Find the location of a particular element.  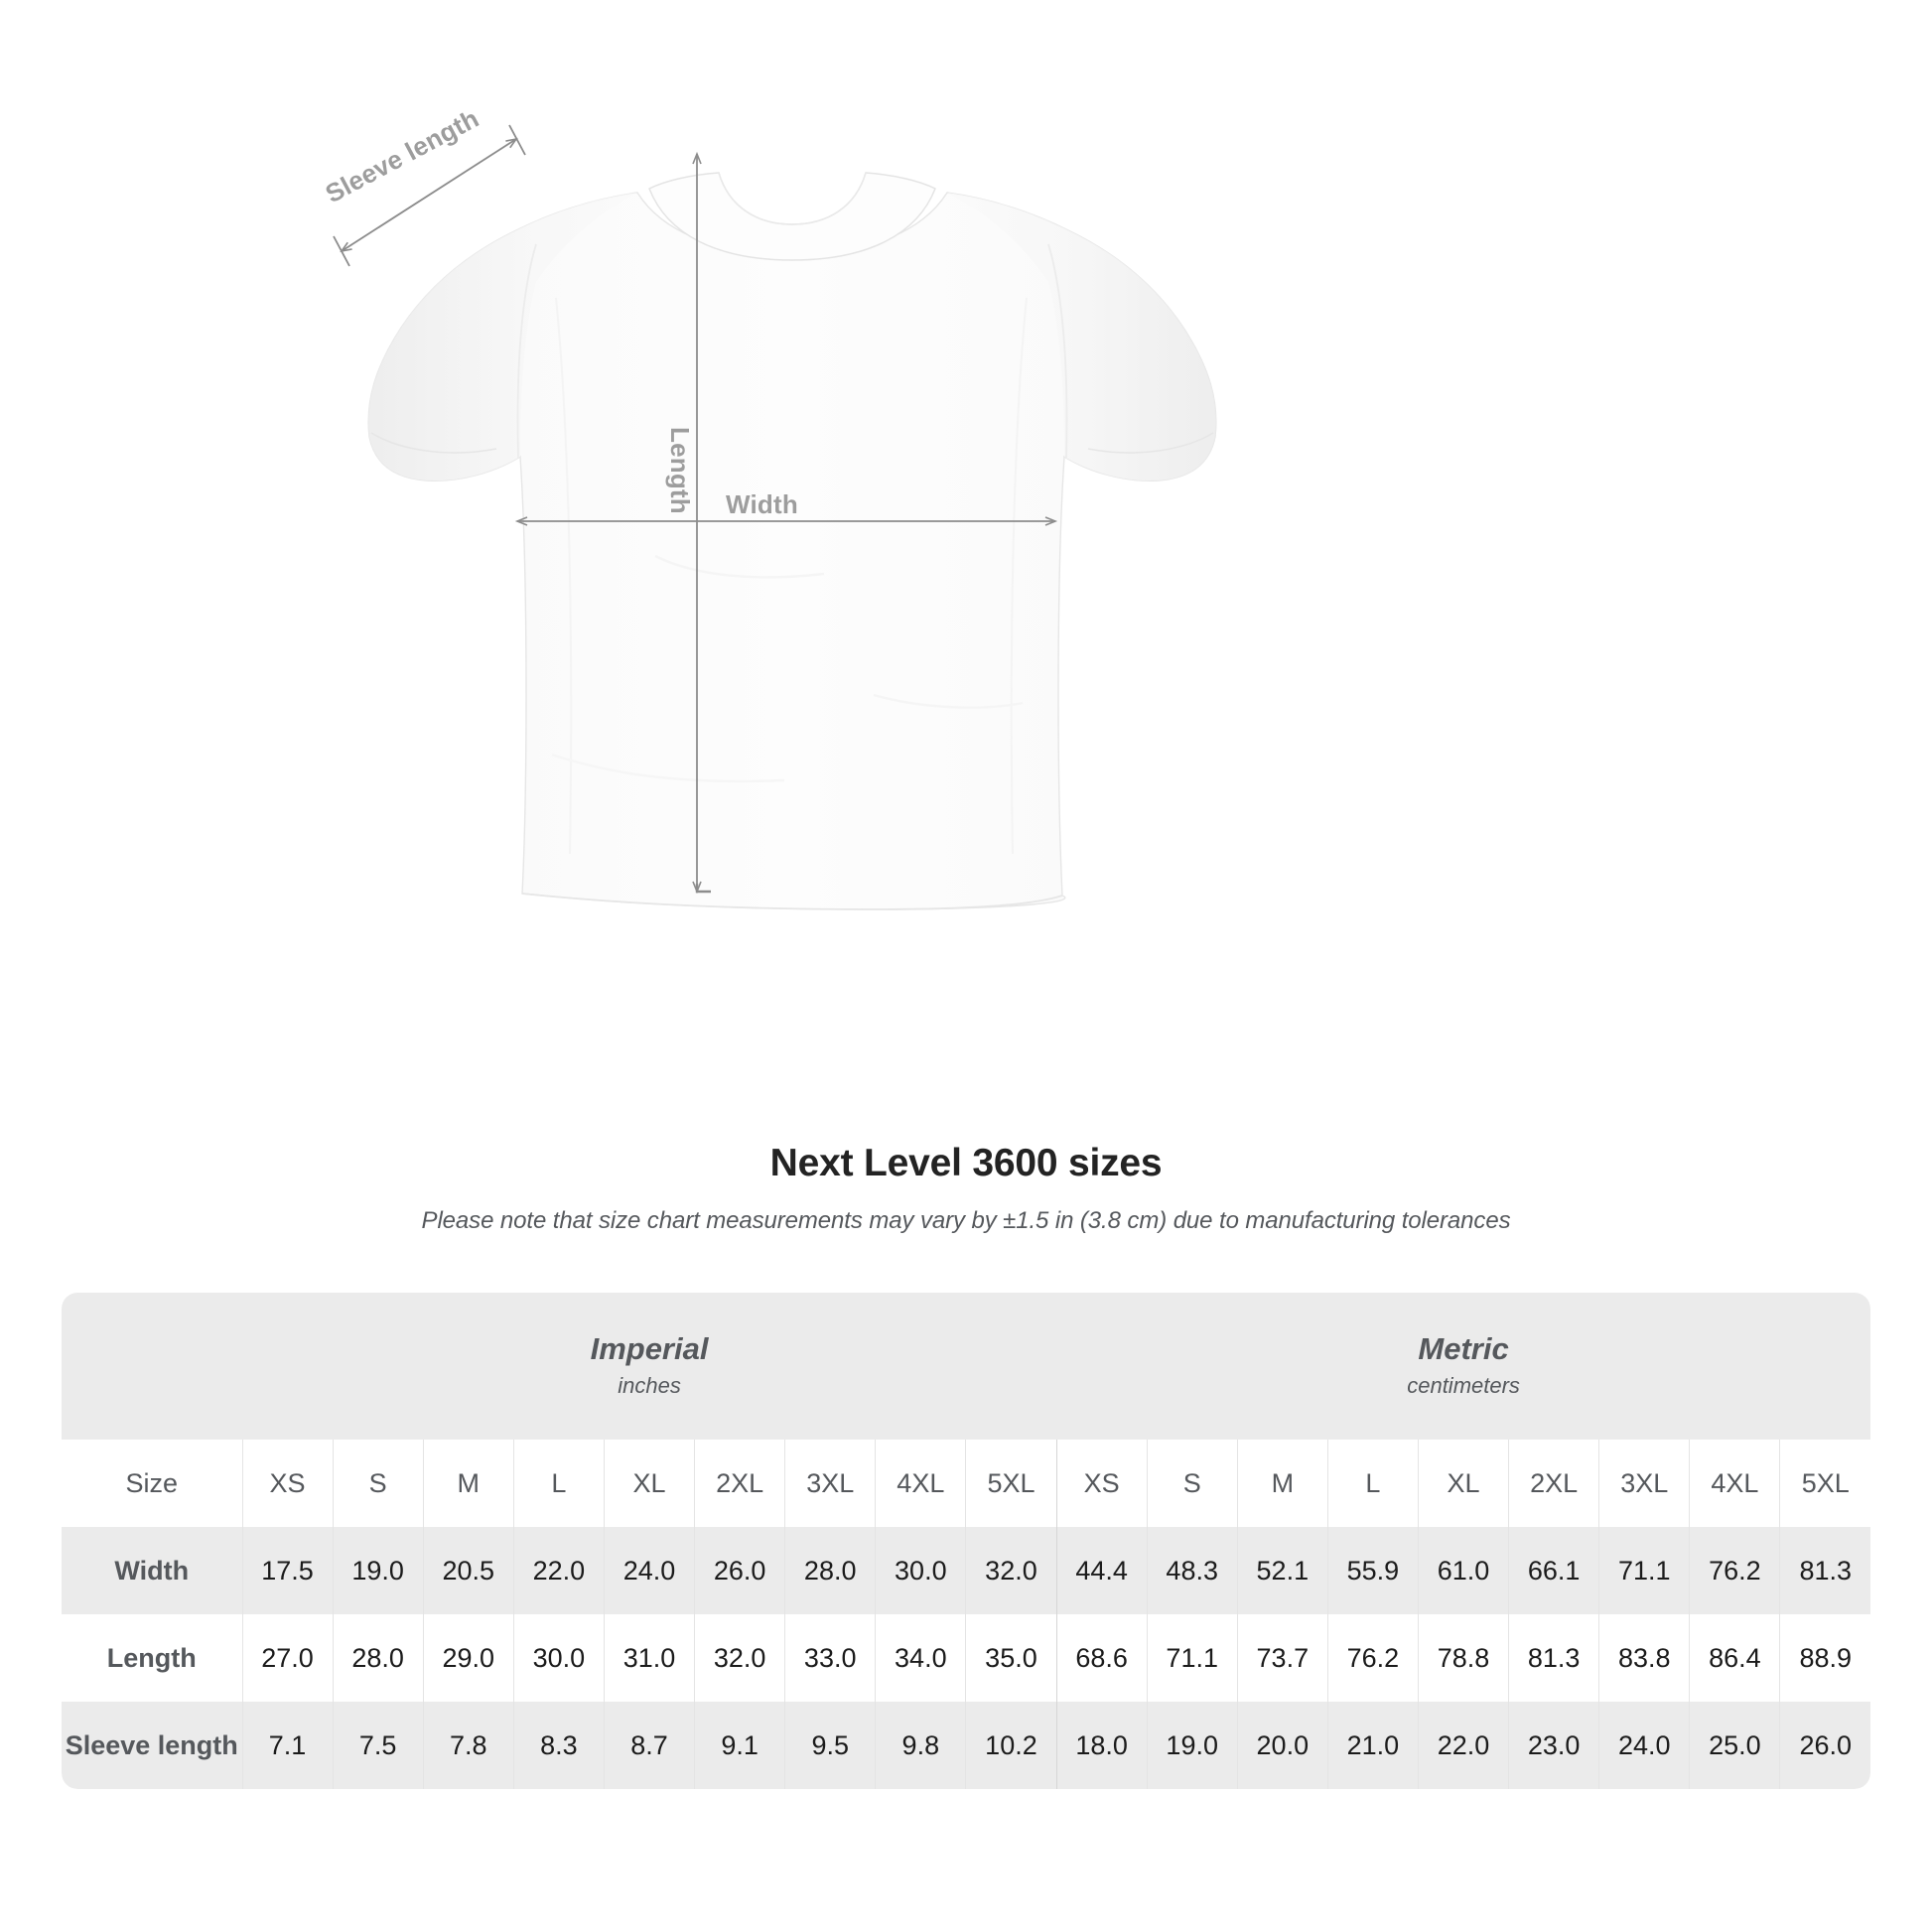

cell-imperial-5xl: 35.0 is located at coordinates (1011, 1658).